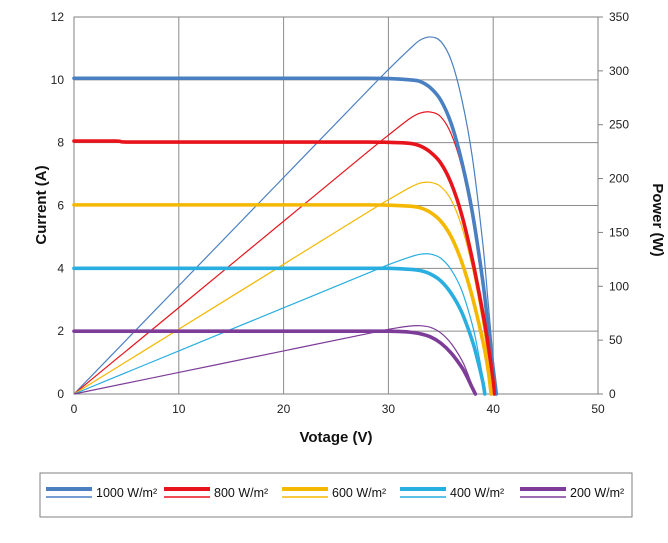  I want to click on legend-item-400: 400 W/m², so click(452, 493).